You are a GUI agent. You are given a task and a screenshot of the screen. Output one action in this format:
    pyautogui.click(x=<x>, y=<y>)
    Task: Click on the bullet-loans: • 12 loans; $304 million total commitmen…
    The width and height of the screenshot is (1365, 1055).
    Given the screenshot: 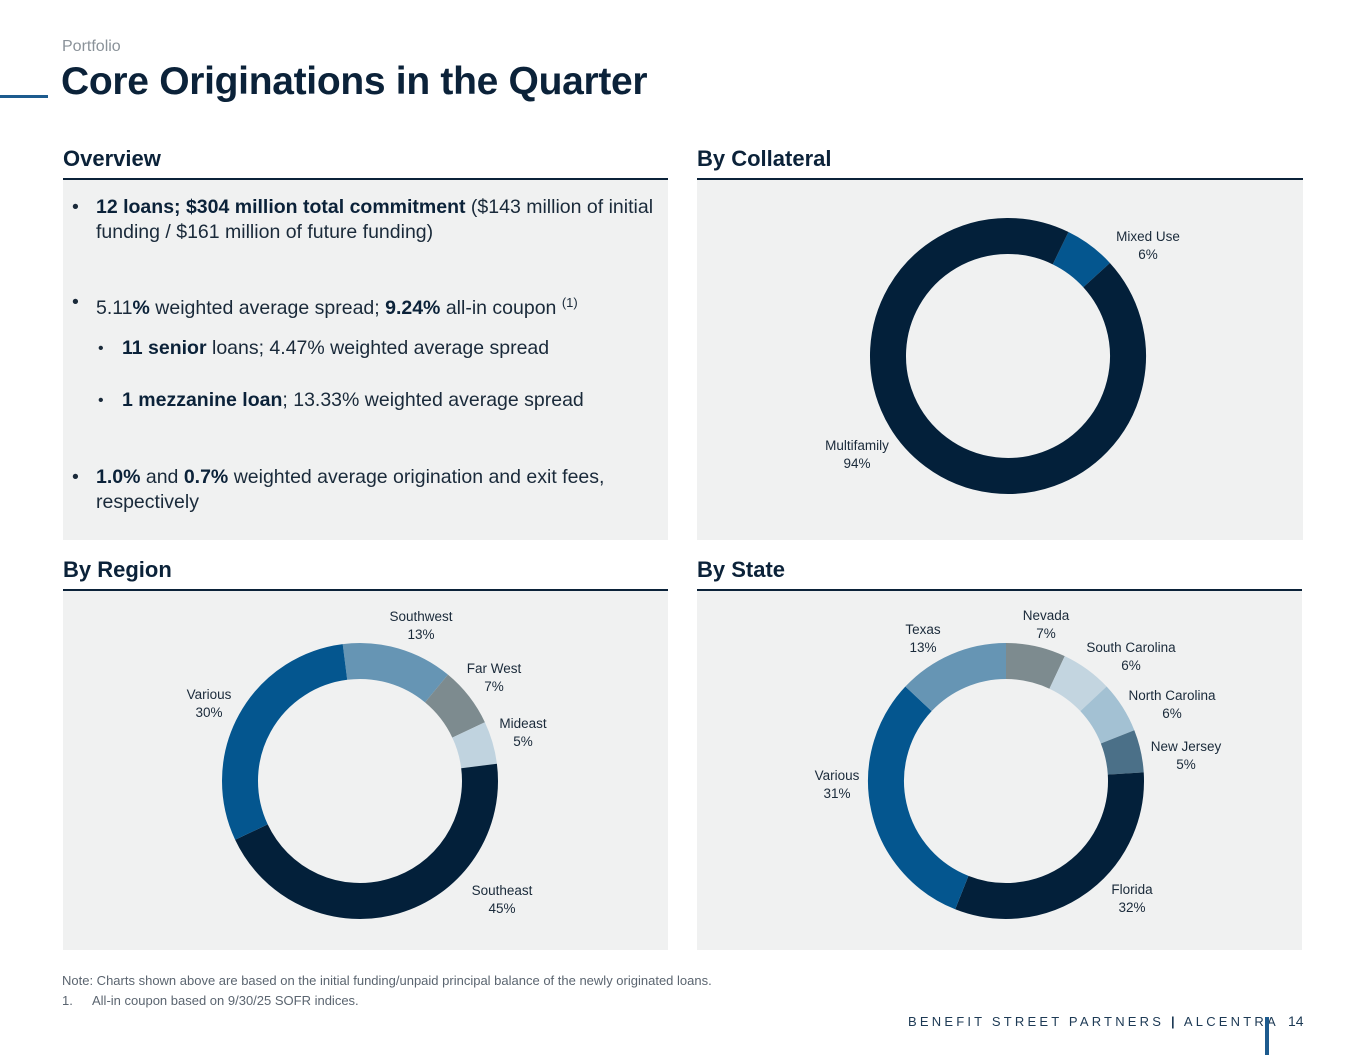 What is the action you would take?
    pyautogui.click(x=367, y=220)
    